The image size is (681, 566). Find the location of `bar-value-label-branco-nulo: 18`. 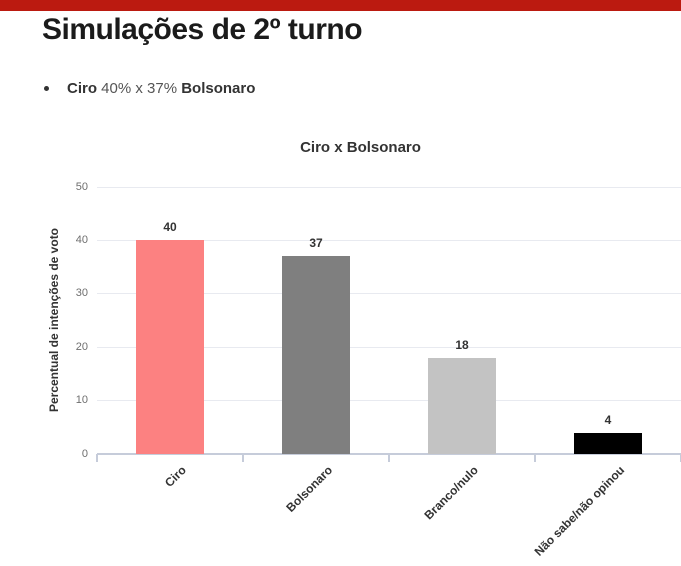

bar-value-label-branco-nulo: 18 is located at coordinates (462, 344).